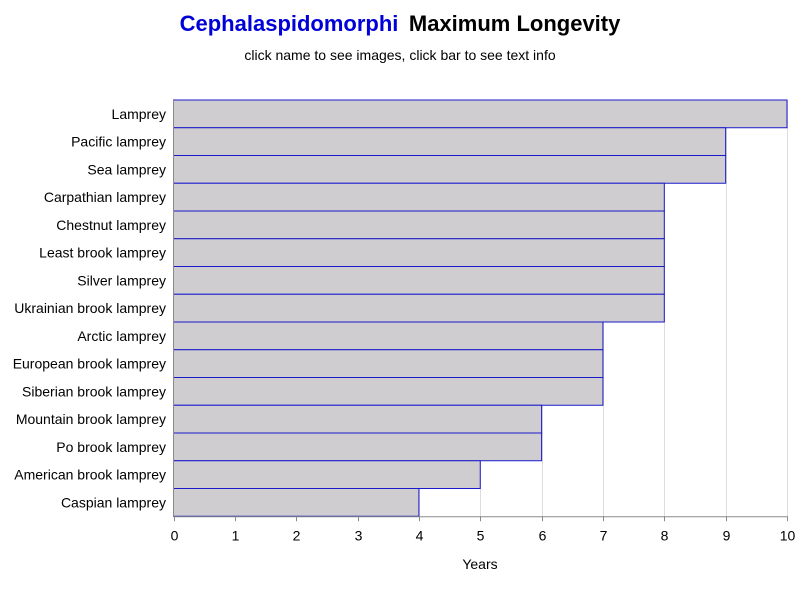 The image size is (800, 600). I want to click on category-label: Po brook lamprey, so click(111, 447).